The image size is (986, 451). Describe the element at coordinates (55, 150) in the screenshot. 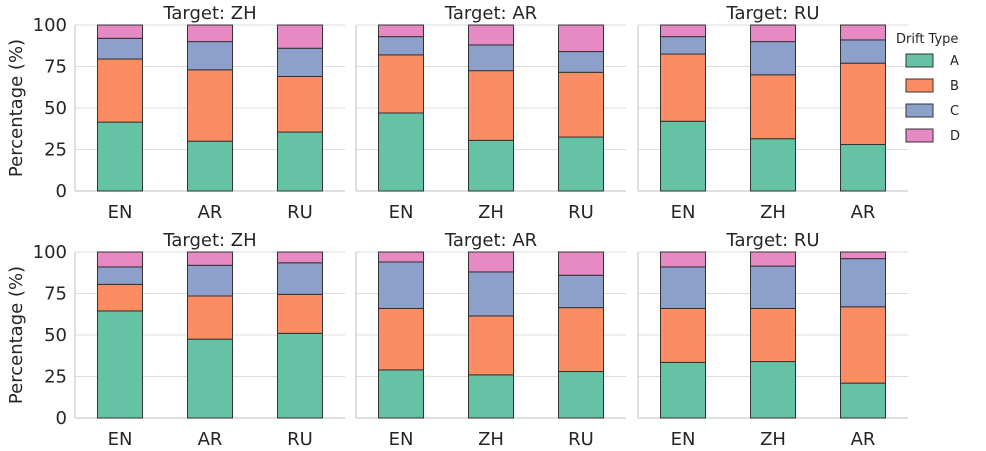

I see `y-tick-label: 25` at that location.